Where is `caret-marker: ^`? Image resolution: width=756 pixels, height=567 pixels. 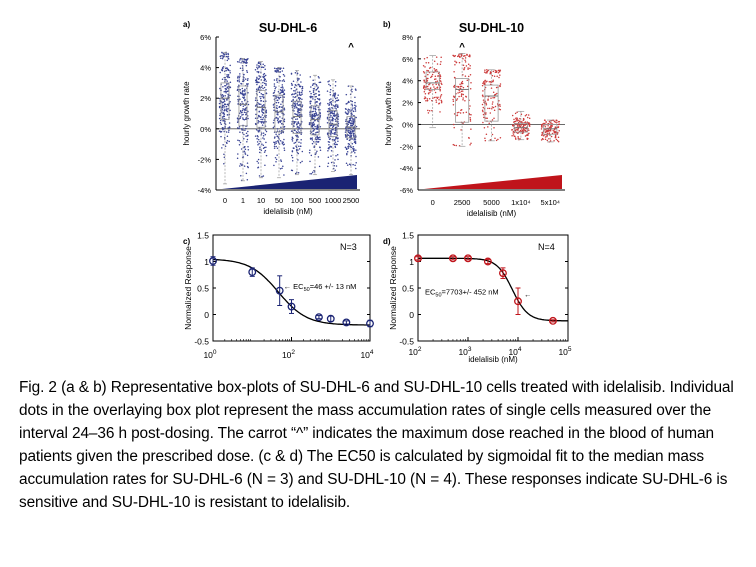 caret-marker: ^ is located at coordinates (351, 47).